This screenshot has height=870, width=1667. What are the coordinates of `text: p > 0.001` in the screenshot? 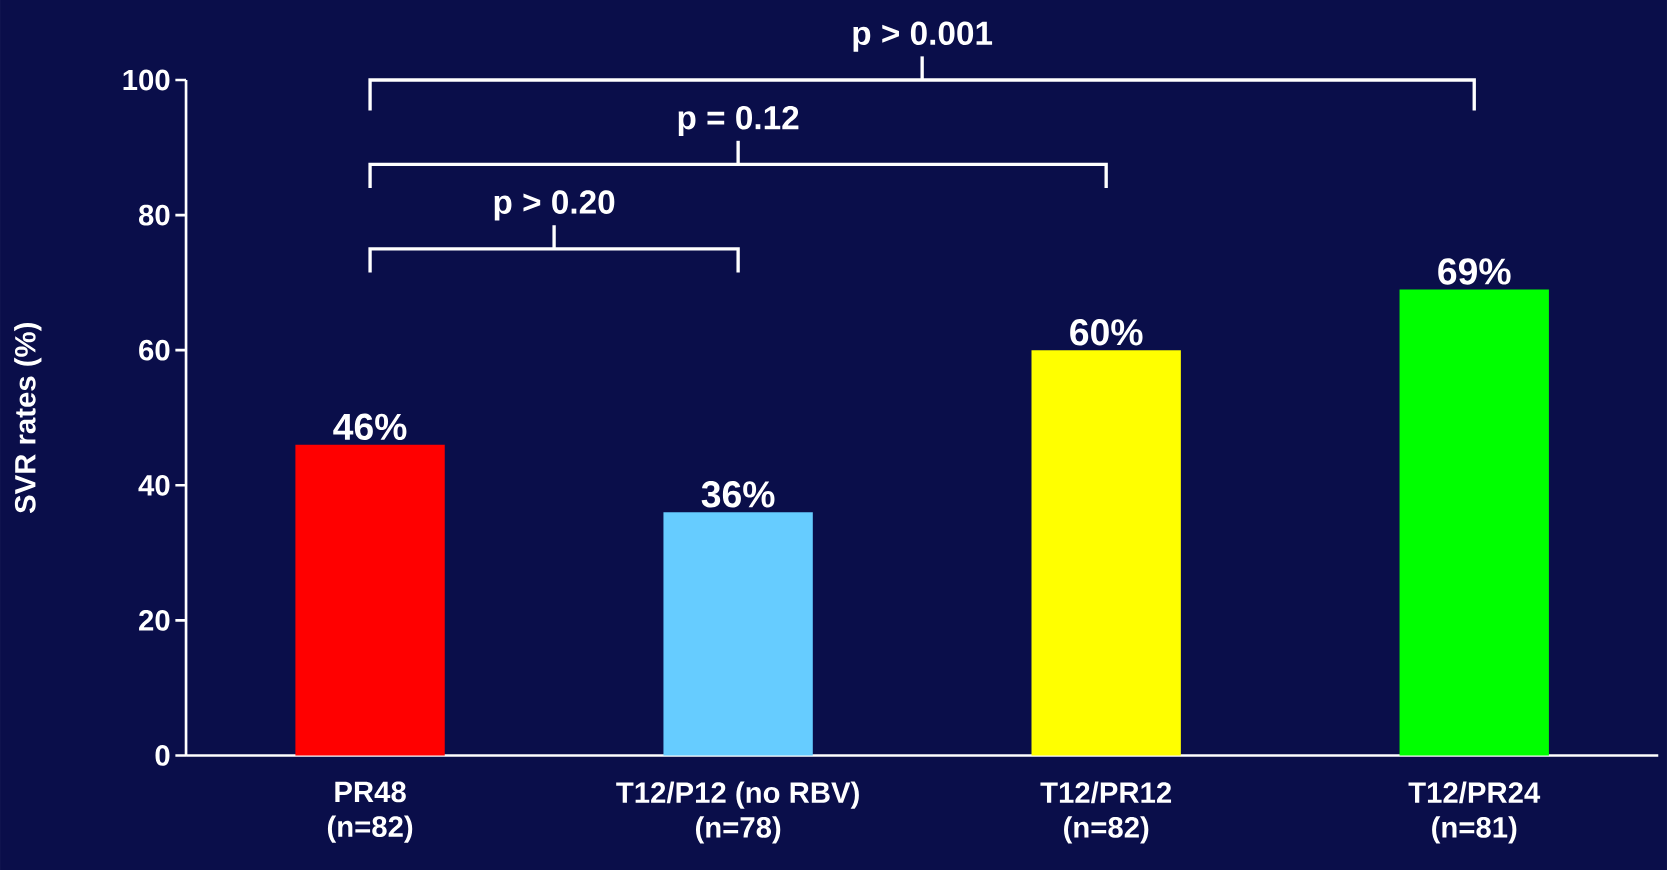 It's located at (923, 36).